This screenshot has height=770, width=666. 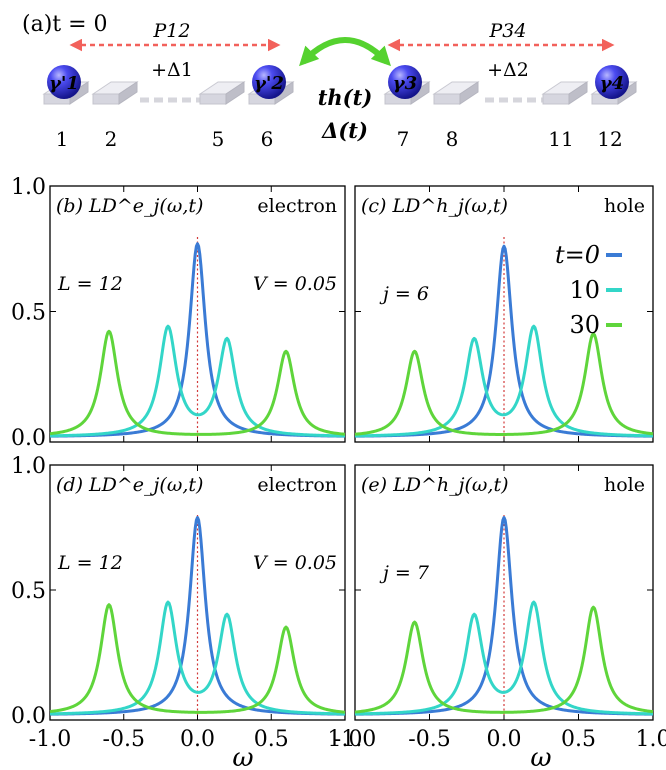 What do you see at coordinates (344, 130) in the screenshot?
I see `coupling-label-2: Δ(t)` at bounding box center [344, 130].